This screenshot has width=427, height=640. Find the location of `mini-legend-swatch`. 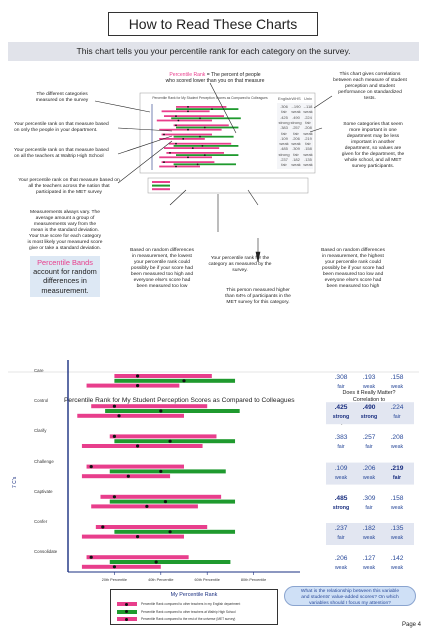

mini-legend-swatch is located at coordinates (161, 185).